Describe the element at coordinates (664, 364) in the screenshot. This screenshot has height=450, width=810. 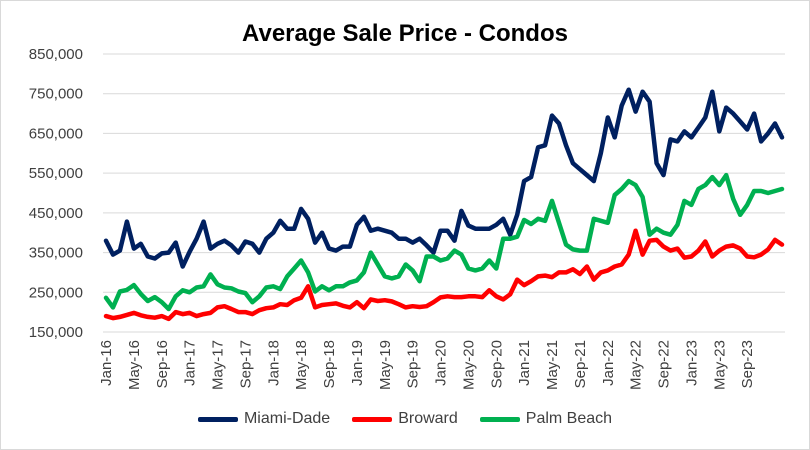
I see `x-tick-label: Sep-22` at that location.